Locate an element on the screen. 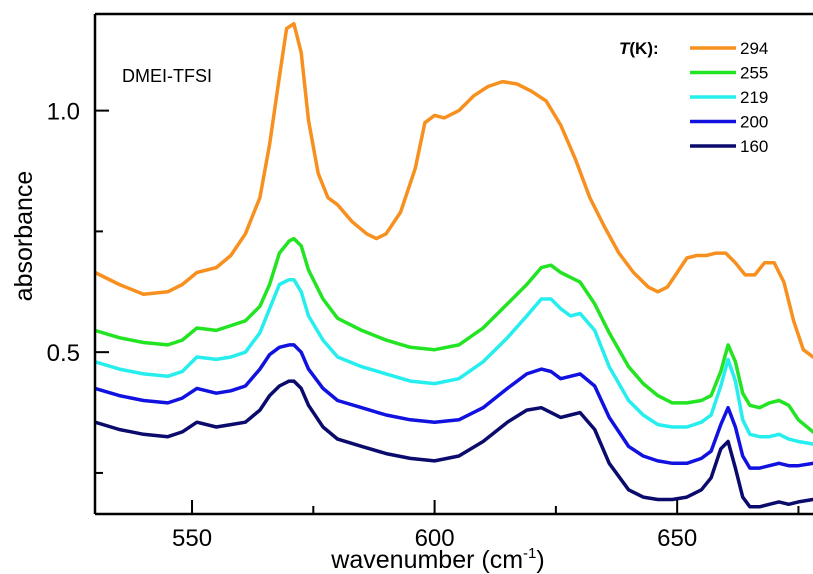 The image size is (813, 574). legend-label-200: 200 is located at coordinates (754, 122).